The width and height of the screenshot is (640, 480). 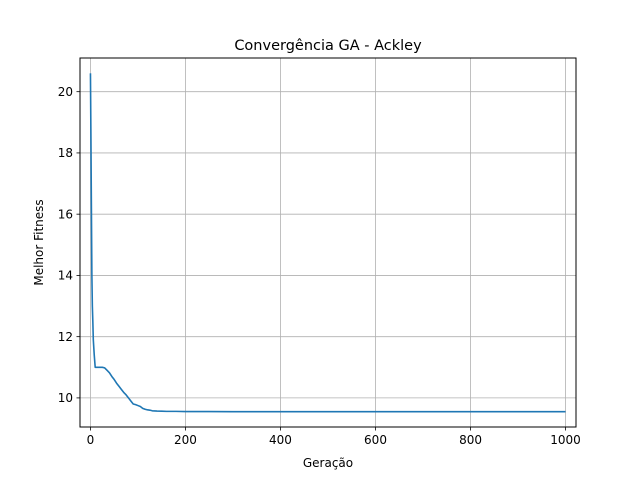 What do you see at coordinates (565, 440) in the screenshot?
I see `x-tick-label: 1000` at bounding box center [565, 440].